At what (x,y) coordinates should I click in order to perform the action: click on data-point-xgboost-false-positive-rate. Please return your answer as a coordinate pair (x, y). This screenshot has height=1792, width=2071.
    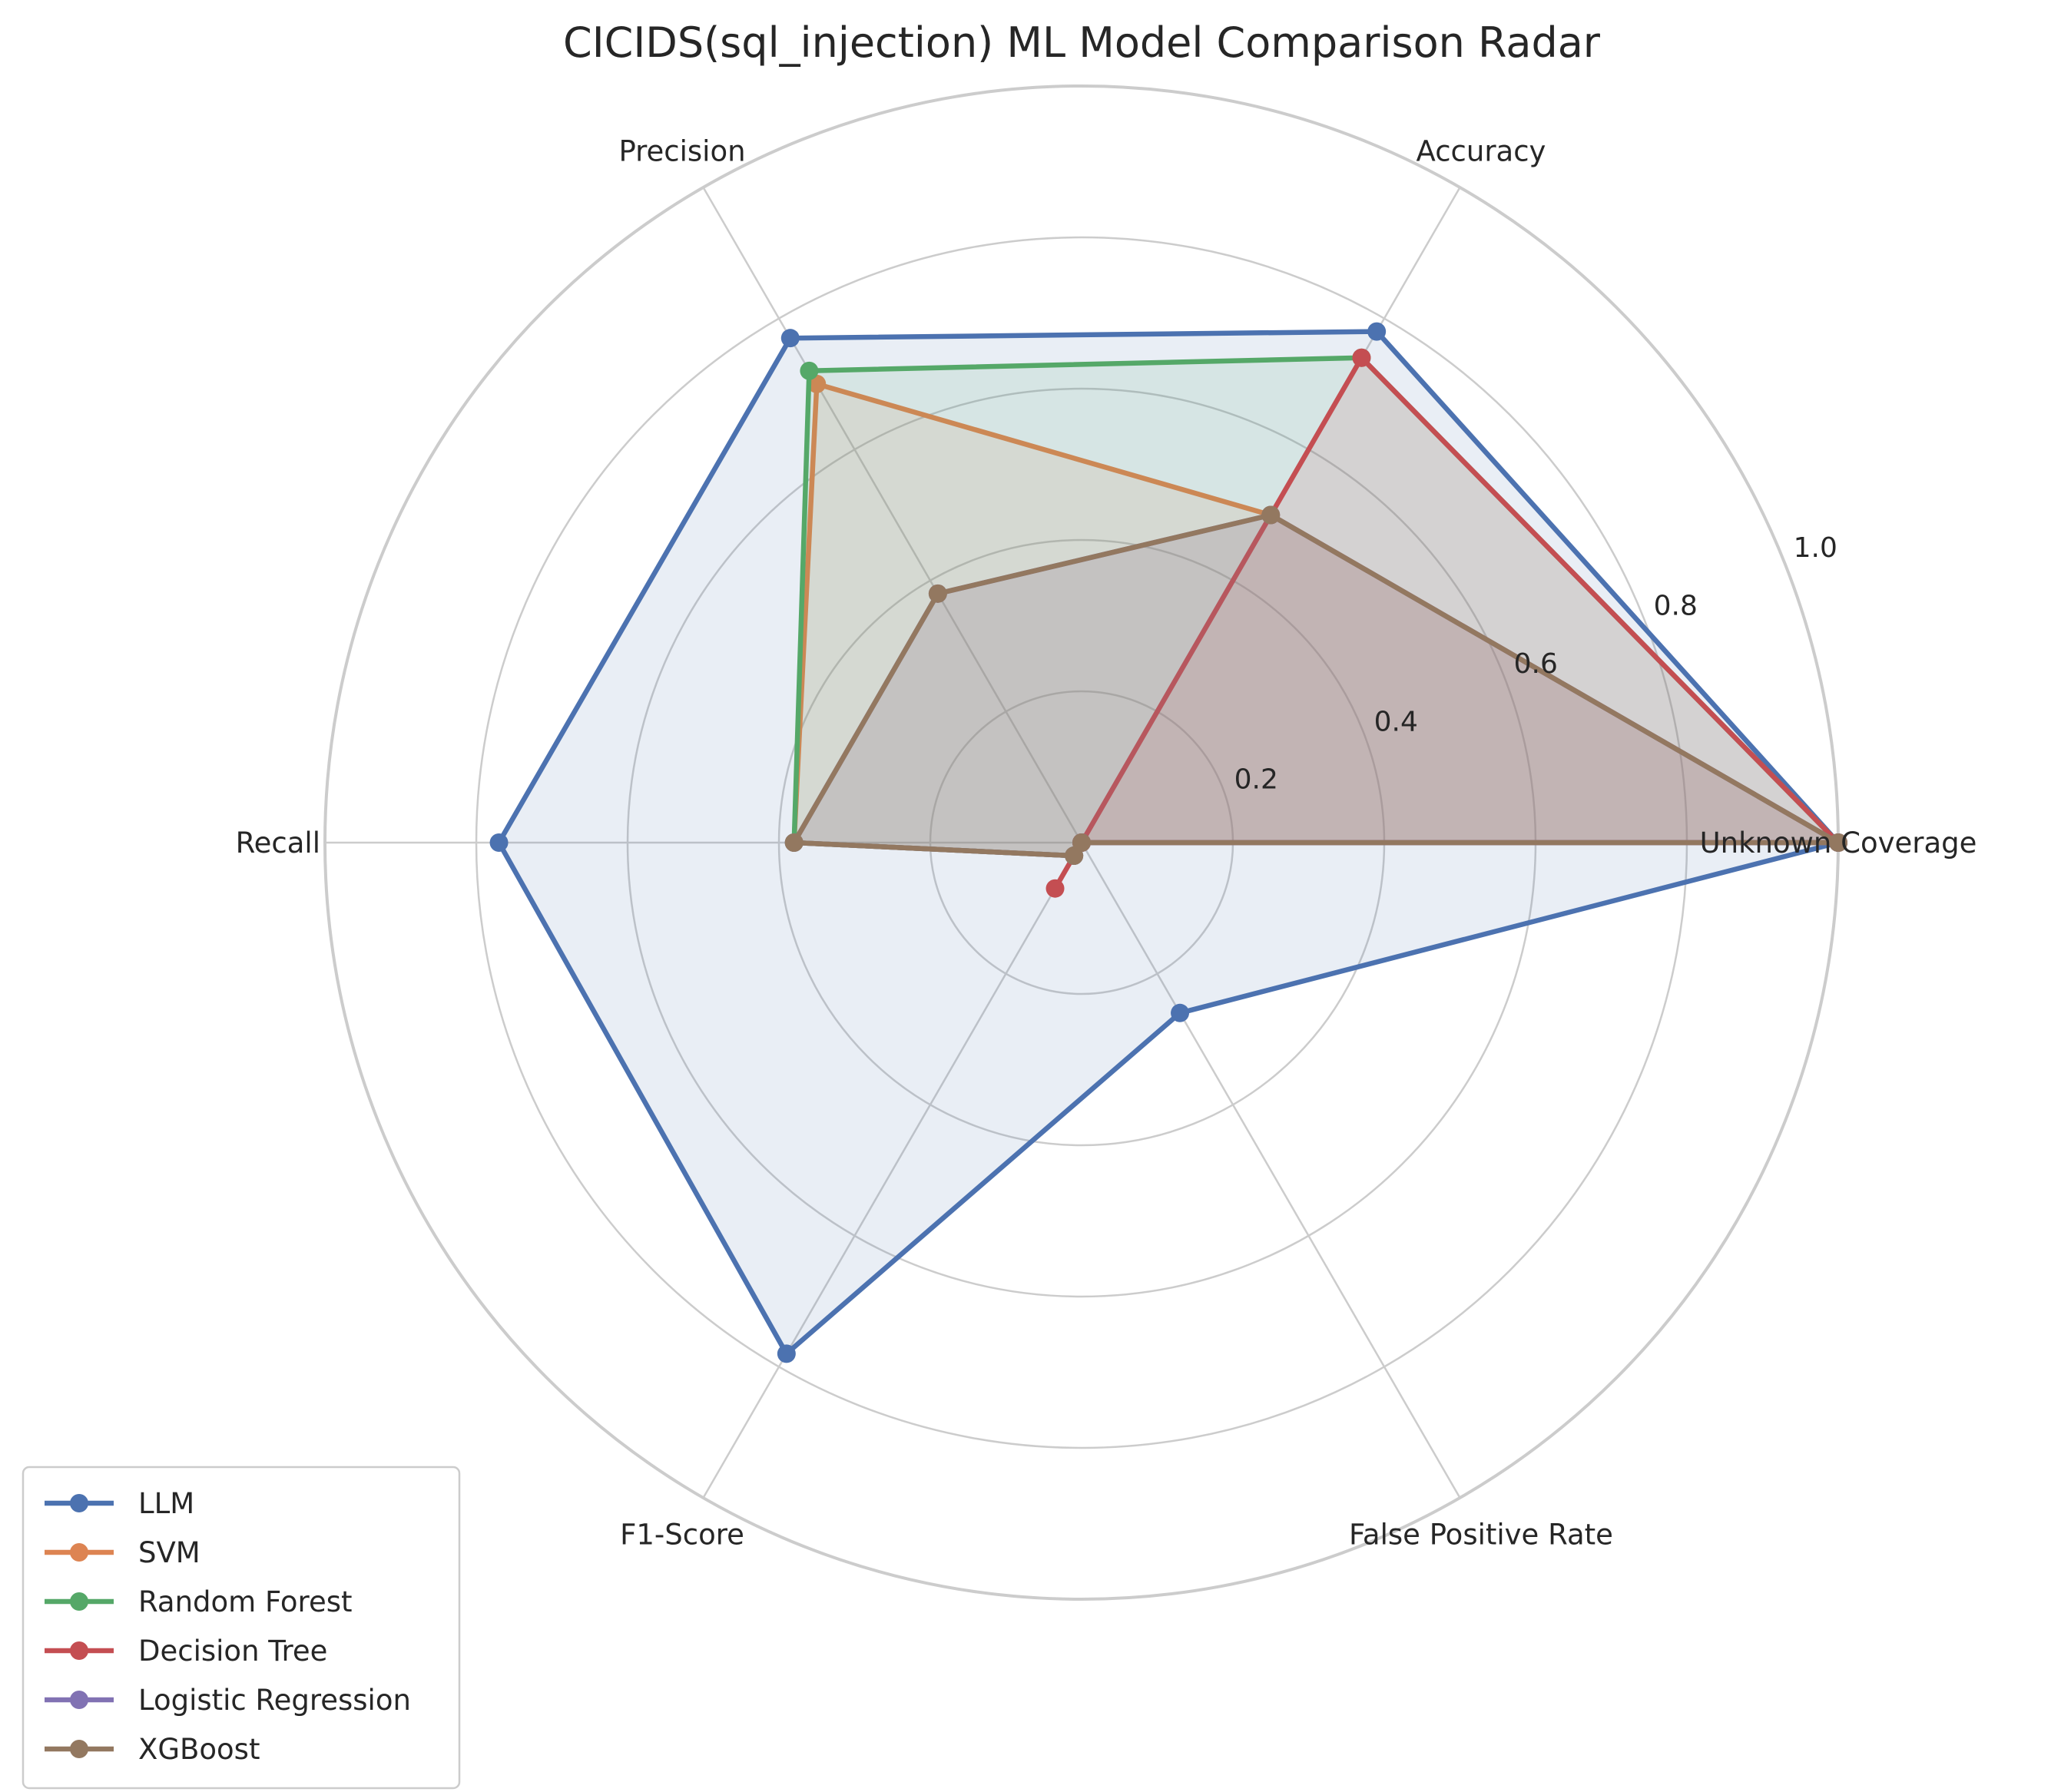
    Looking at the image, I should click on (1081, 842).